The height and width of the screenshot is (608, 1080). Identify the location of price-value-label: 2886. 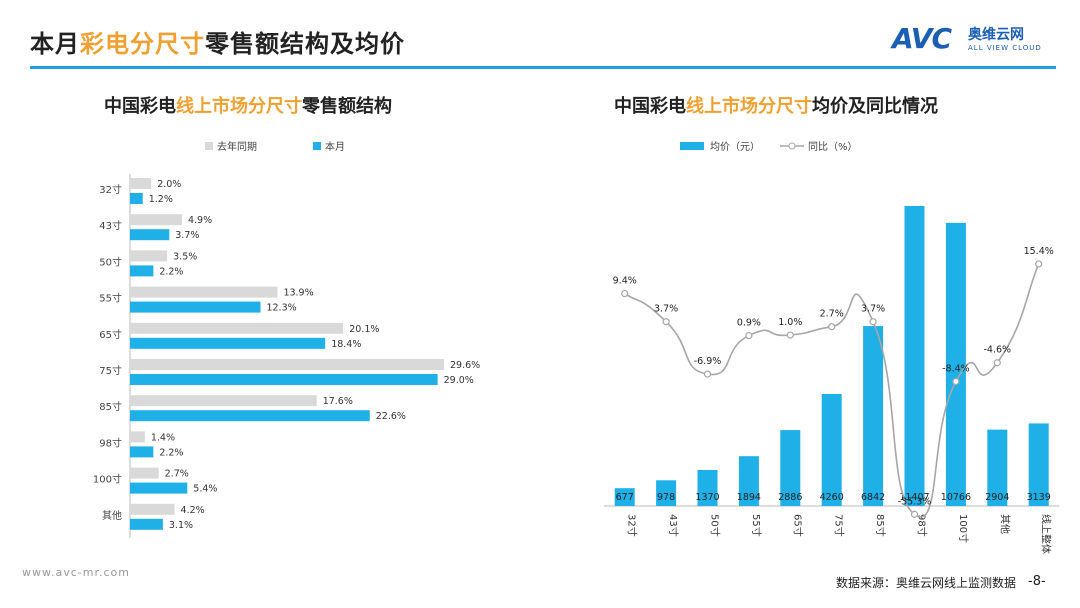
(790, 497).